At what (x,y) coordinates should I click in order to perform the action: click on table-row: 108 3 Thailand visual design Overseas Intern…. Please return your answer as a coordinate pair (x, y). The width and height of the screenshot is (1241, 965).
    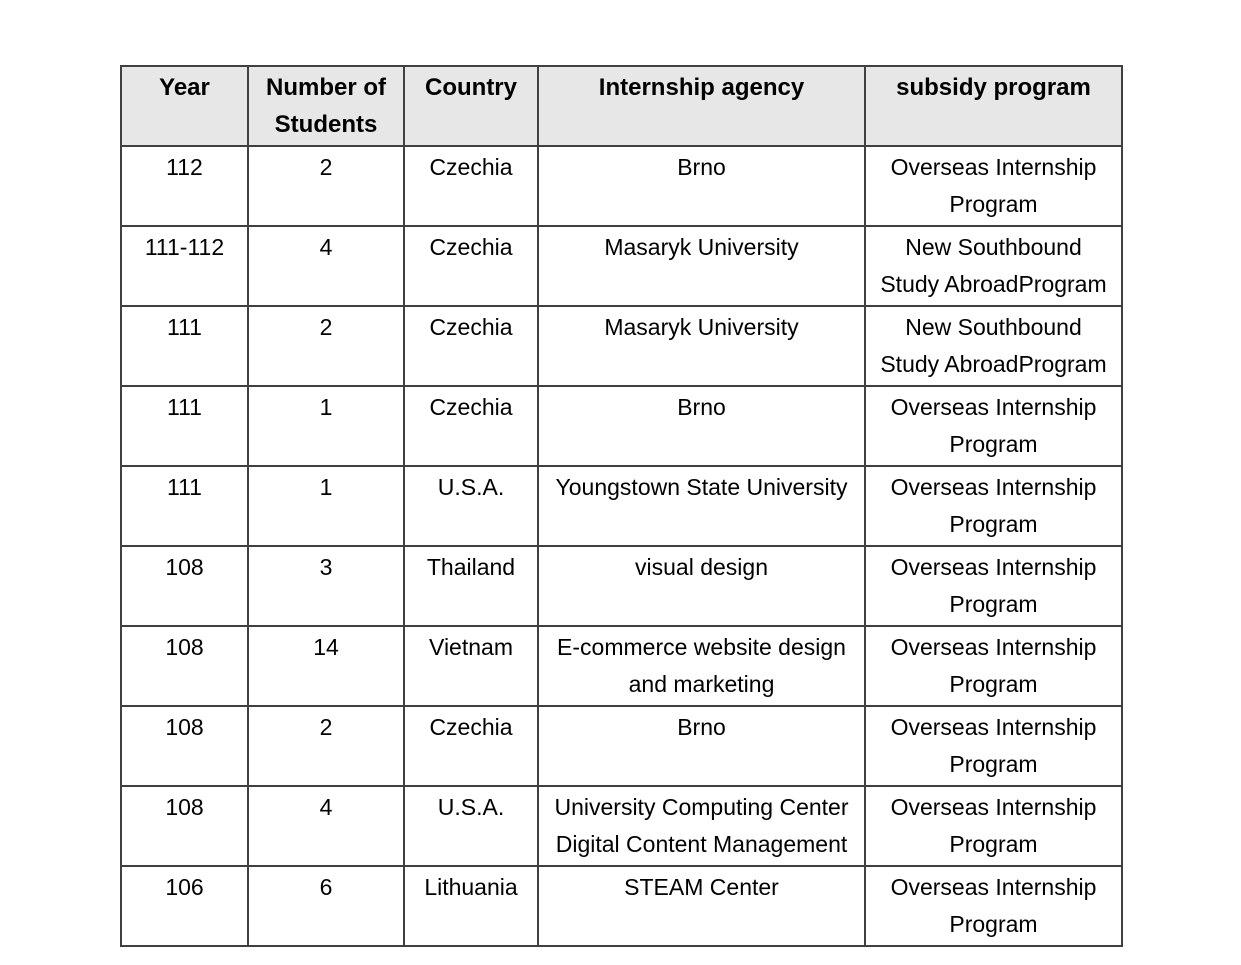
    Looking at the image, I should click on (621, 586).